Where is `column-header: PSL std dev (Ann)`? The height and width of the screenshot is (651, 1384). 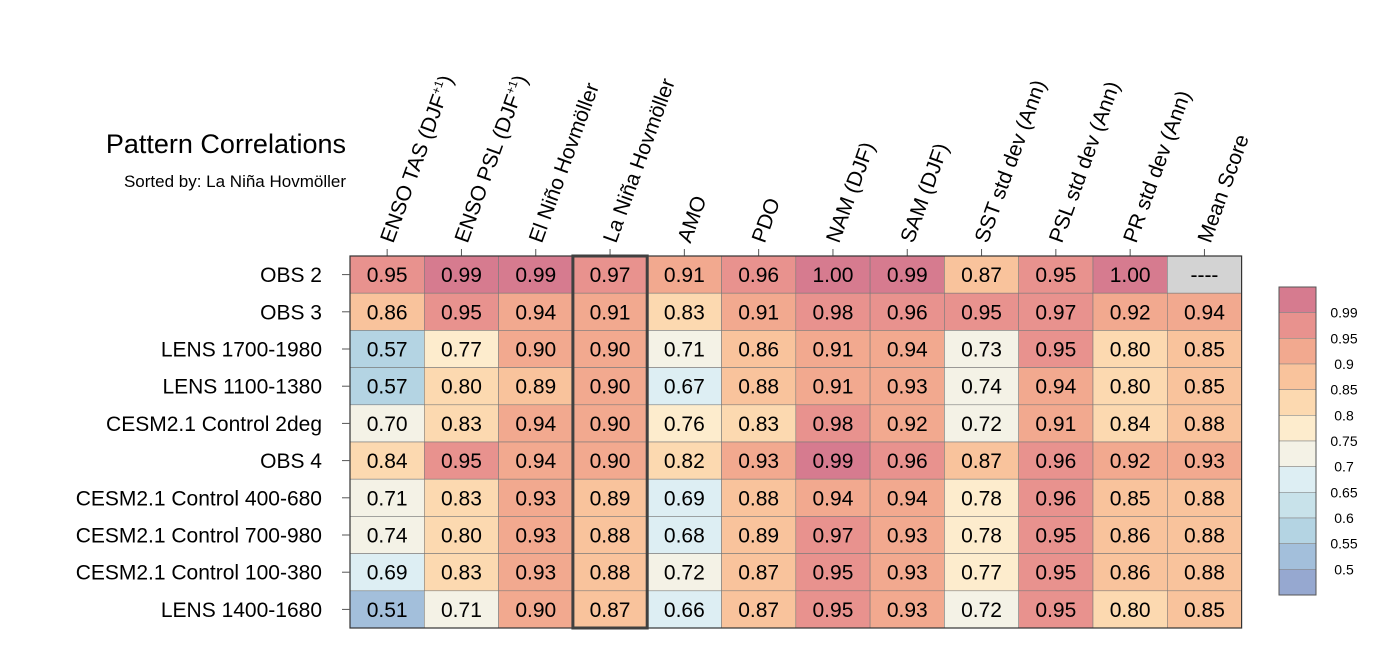 column-header: PSL std dev (Ann) is located at coordinates (1085, 161).